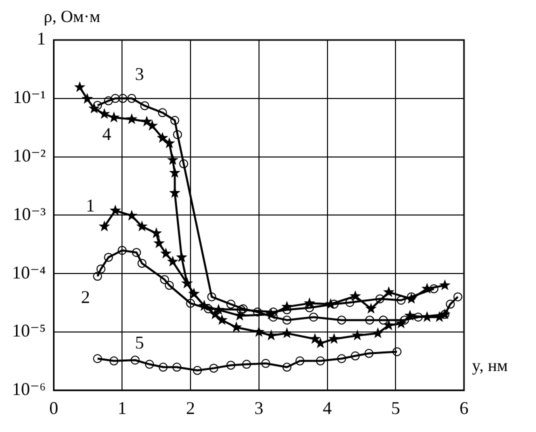 The height and width of the screenshot is (432, 536). I want to click on series-label: 2, so click(85, 297).